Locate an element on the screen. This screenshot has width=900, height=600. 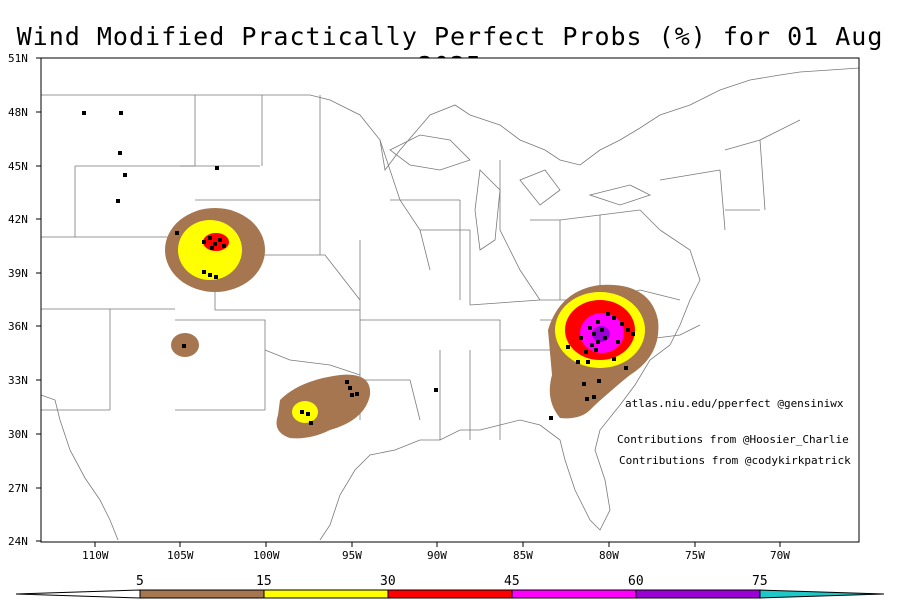
lat-label: 51N is located at coordinates (18, 58).